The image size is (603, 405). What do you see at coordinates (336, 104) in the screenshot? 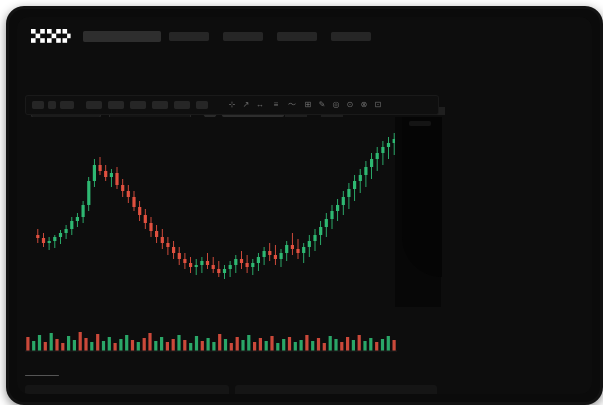
I see `magnet-icon: ◎` at bounding box center [336, 104].